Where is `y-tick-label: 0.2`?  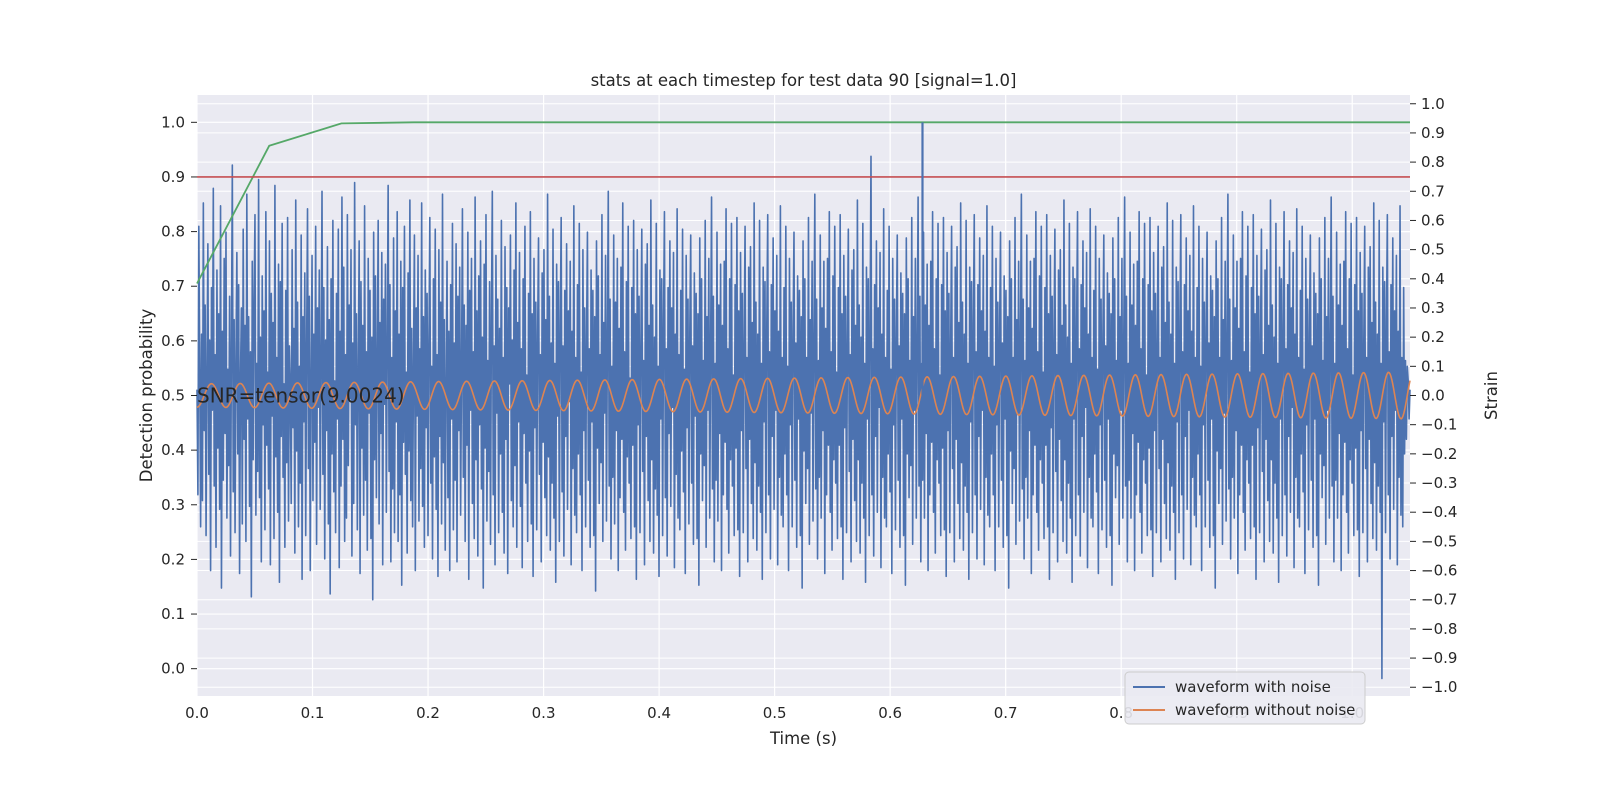
y-tick-label: 0.2 is located at coordinates (173, 559).